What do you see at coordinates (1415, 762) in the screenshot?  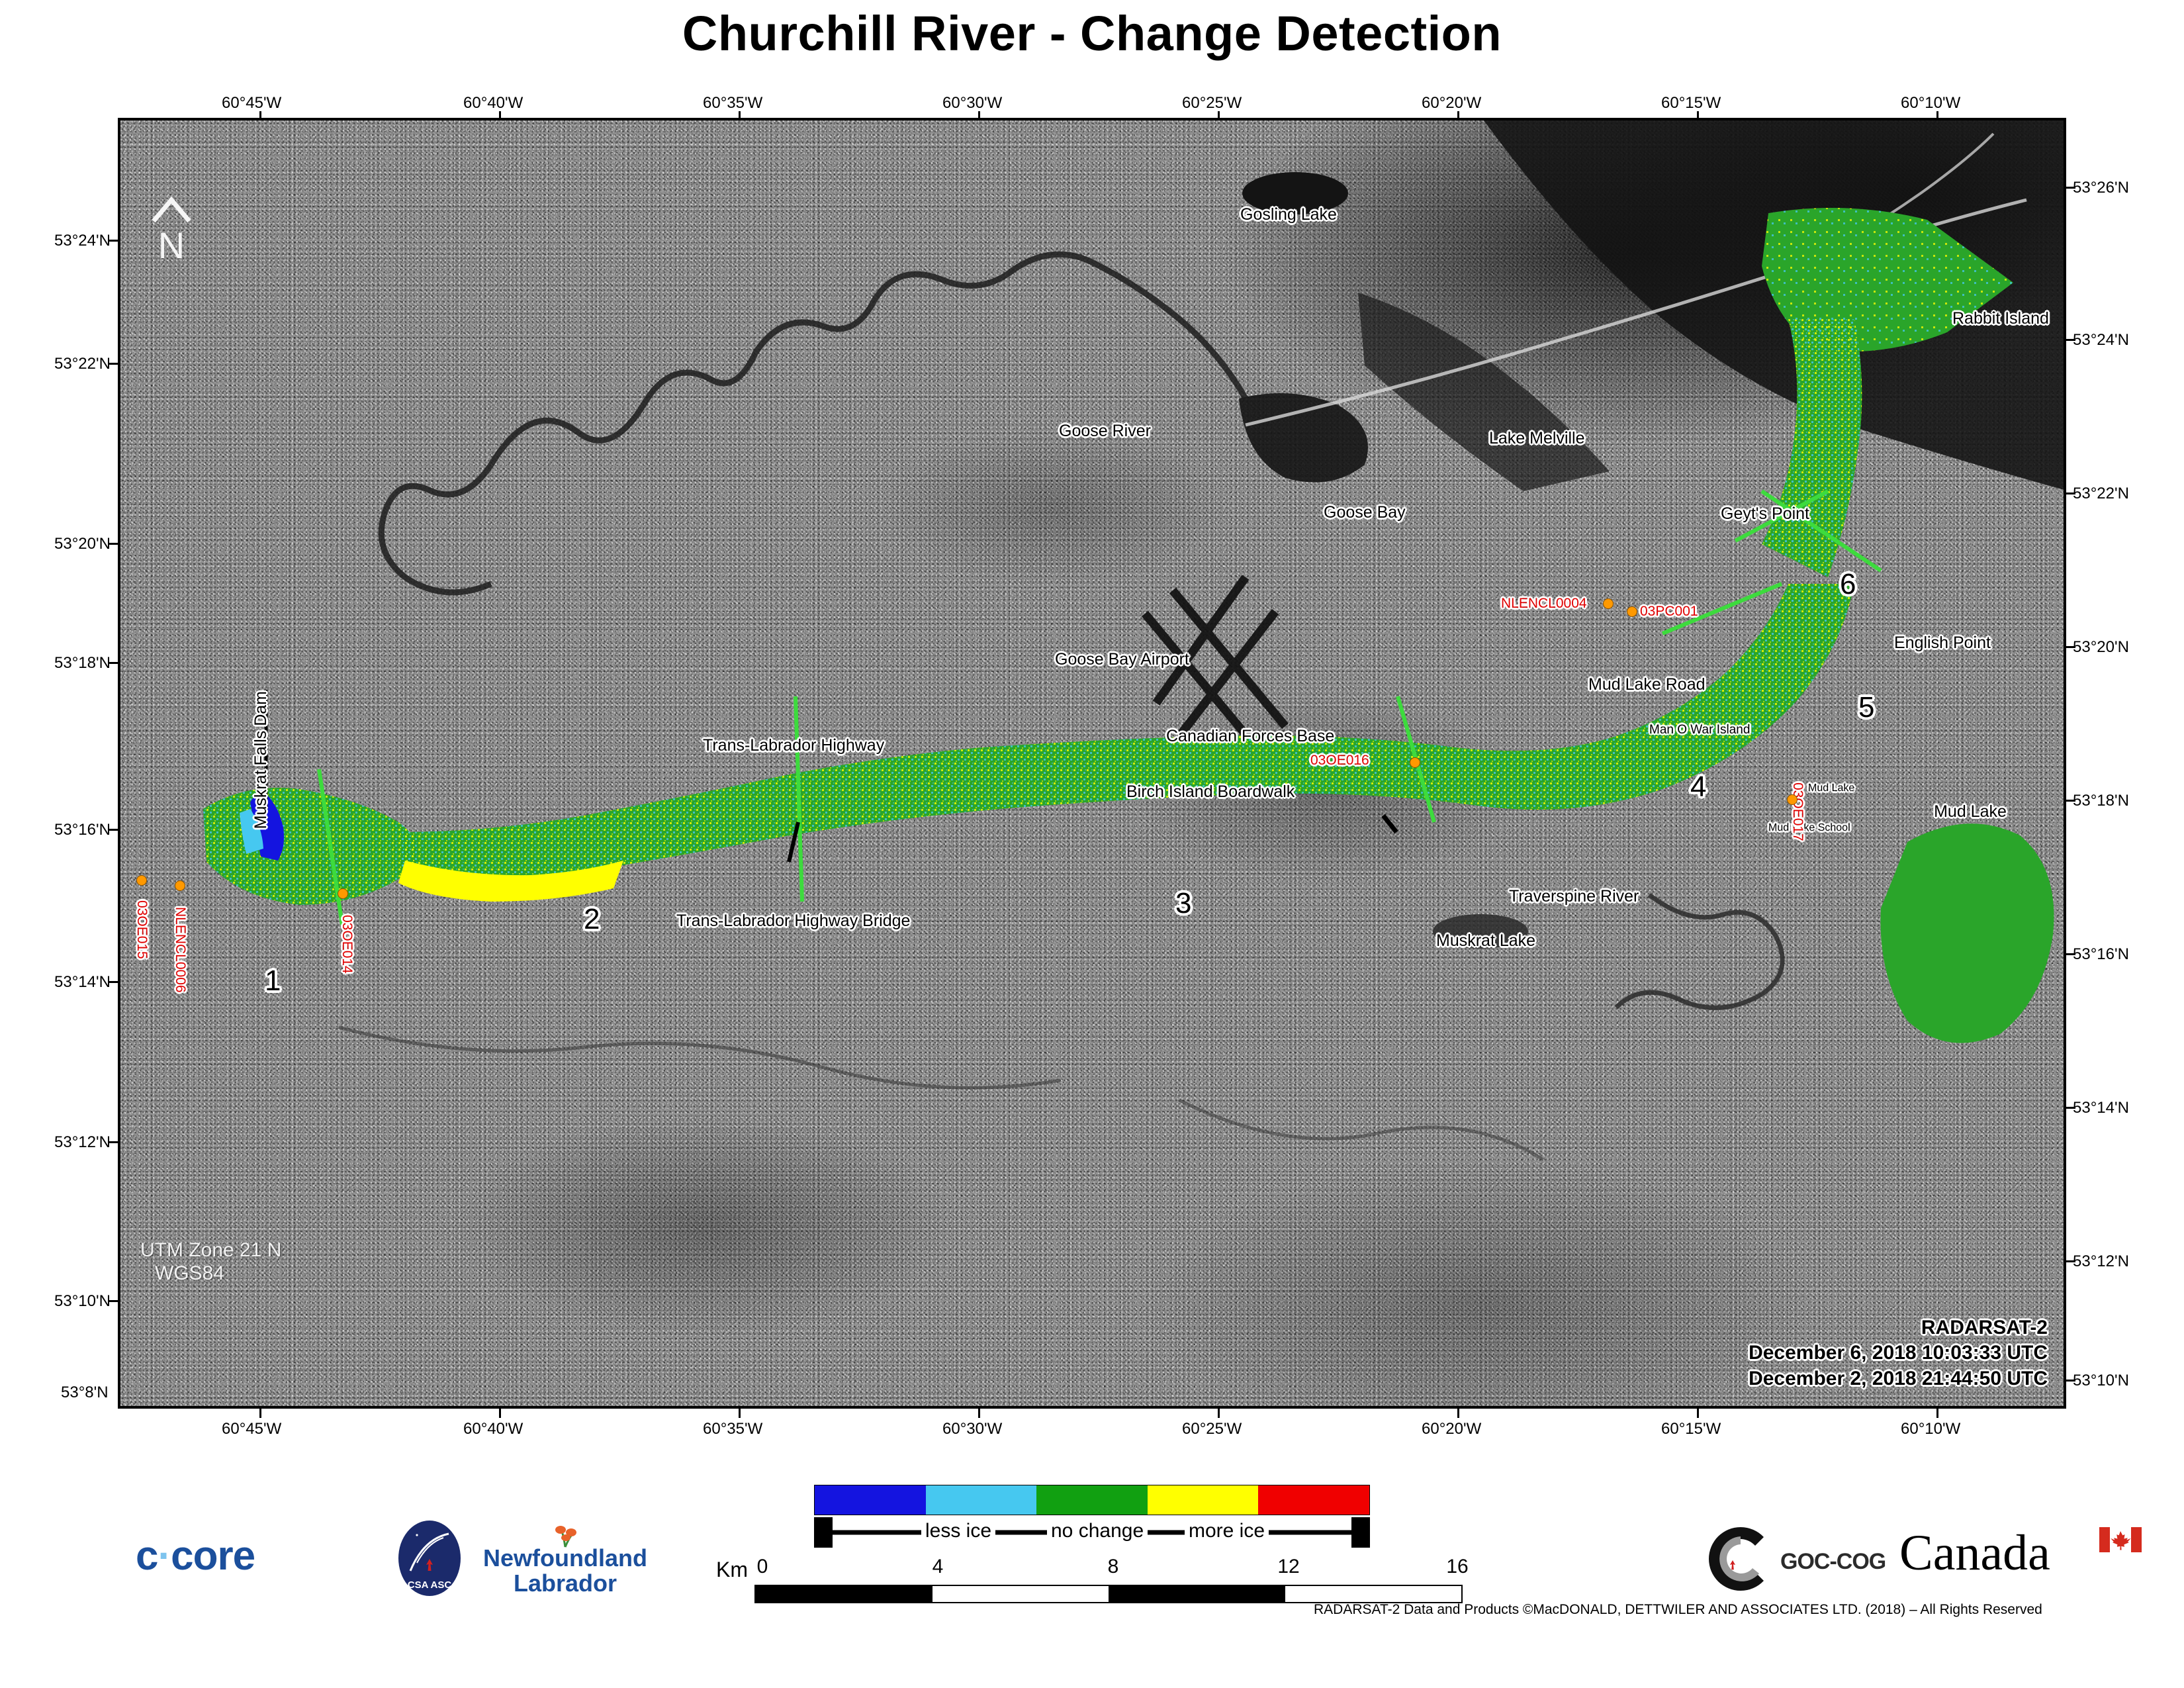 I see `gcp-point-03oe016` at bounding box center [1415, 762].